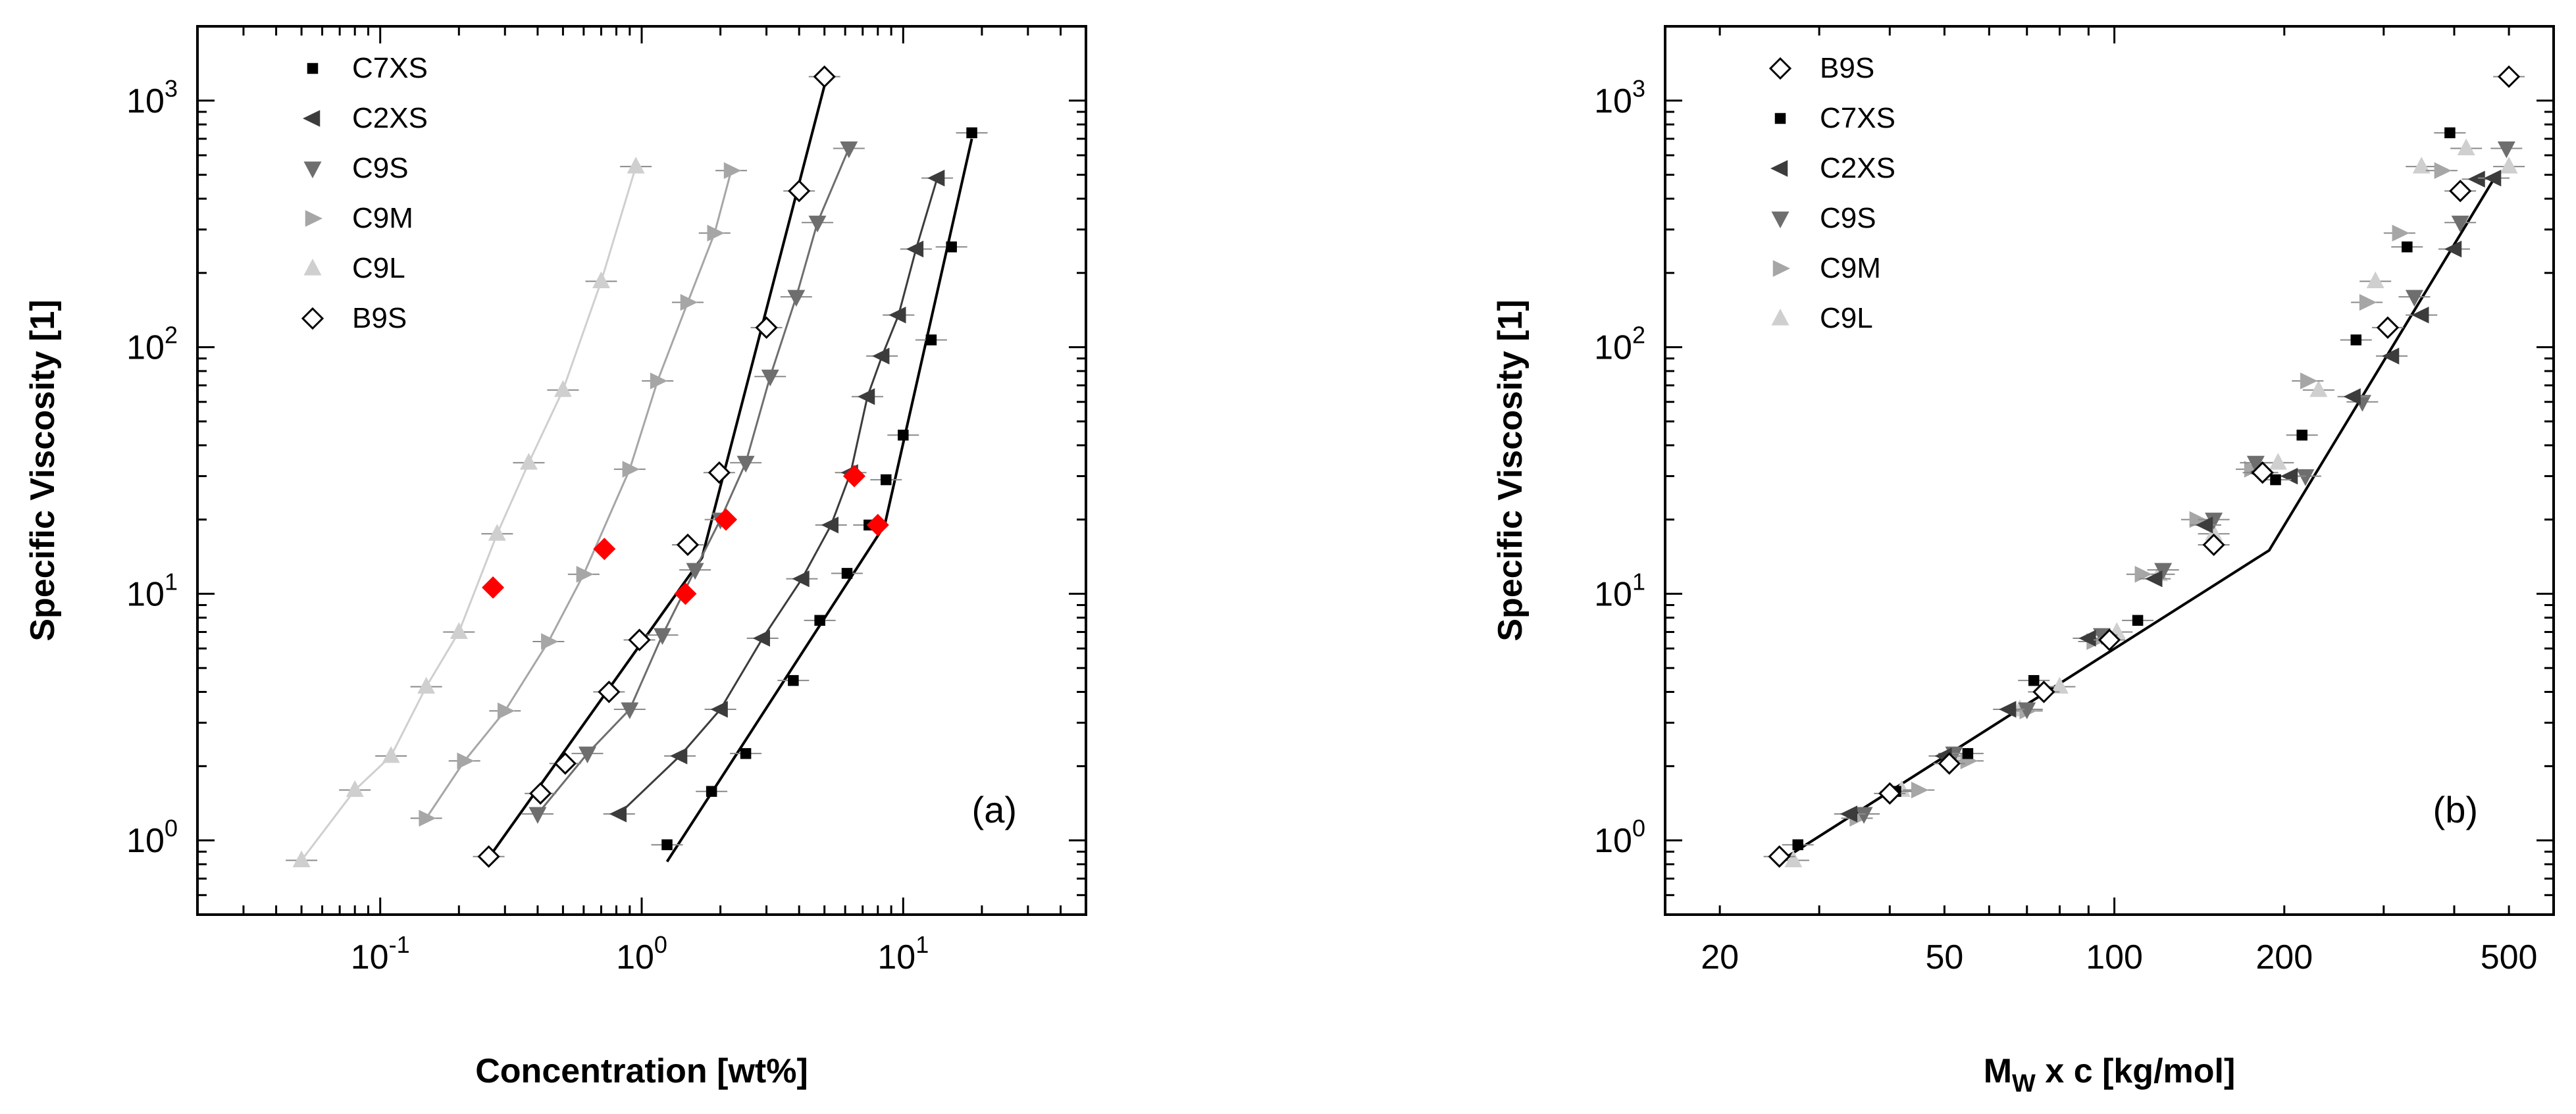 The width and height of the screenshot is (2576, 1114). What do you see at coordinates (380, 954) in the screenshot?
I see `x-tick-label: 10-1` at bounding box center [380, 954].